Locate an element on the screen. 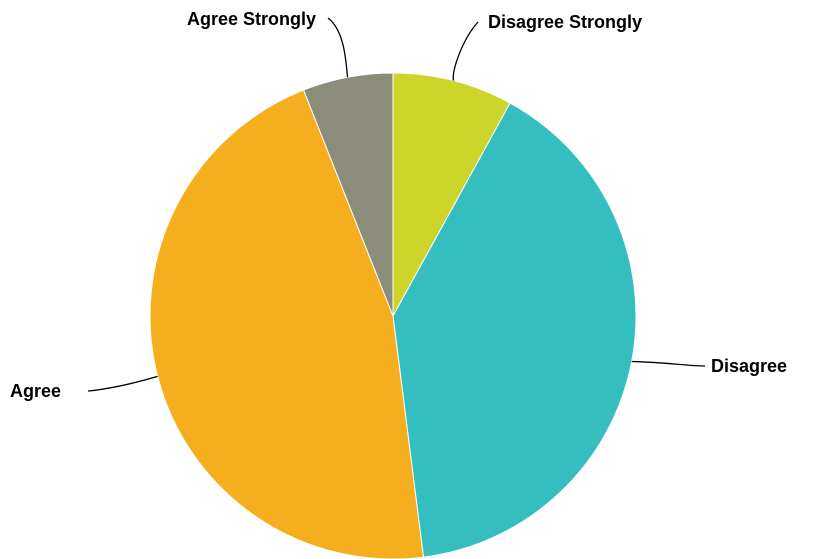 The height and width of the screenshot is (559, 815). slice-disagree-strongly is located at coordinates (451, 194).